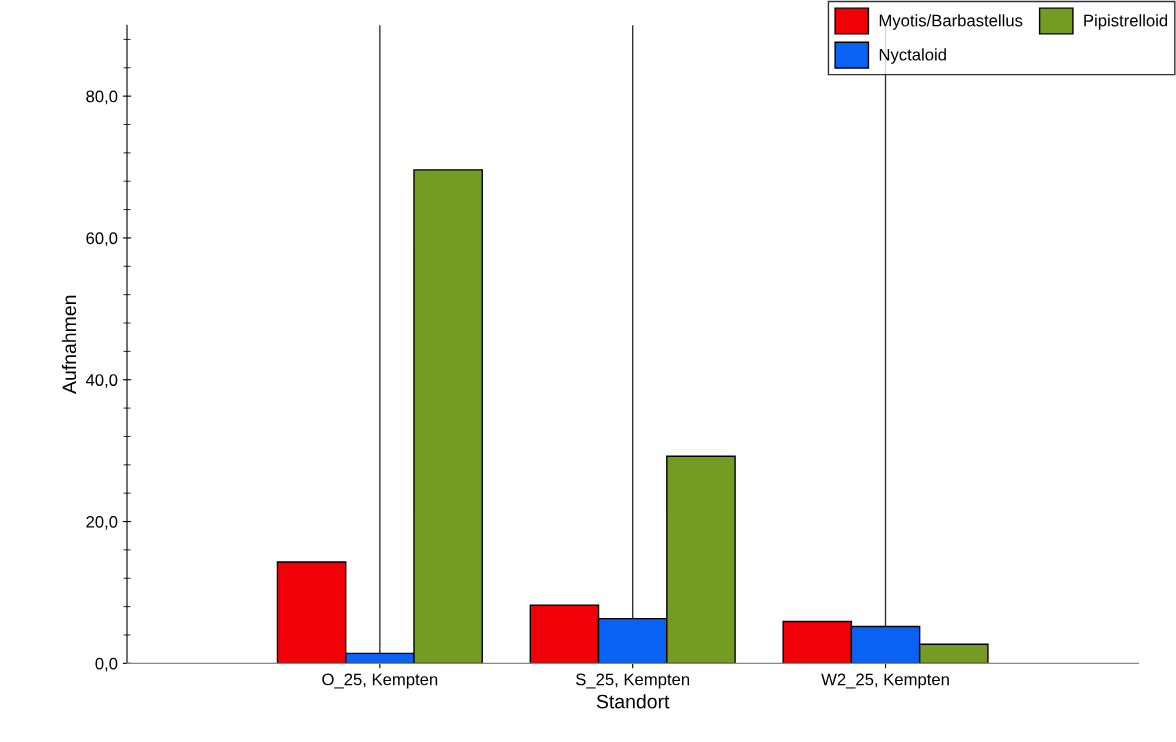 The height and width of the screenshot is (742, 1176). What do you see at coordinates (106, 664) in the screenshot?
I see `y-tick-label: 0,0` at bounding box center [106, 664].